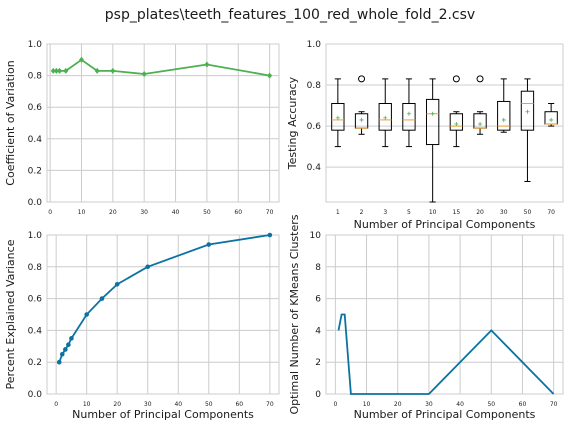  Describe the element at coordinates (56, 404) in the screenshot. I see `x-tick-label: 0` at that location.